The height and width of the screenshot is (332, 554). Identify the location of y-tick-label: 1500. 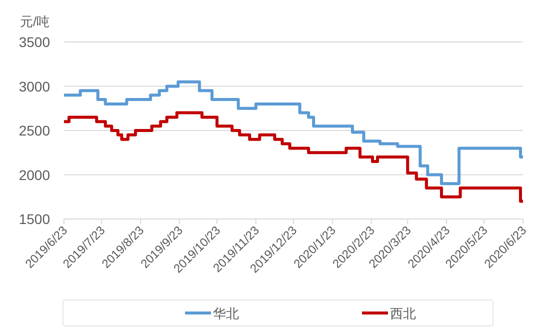
(34, 219).